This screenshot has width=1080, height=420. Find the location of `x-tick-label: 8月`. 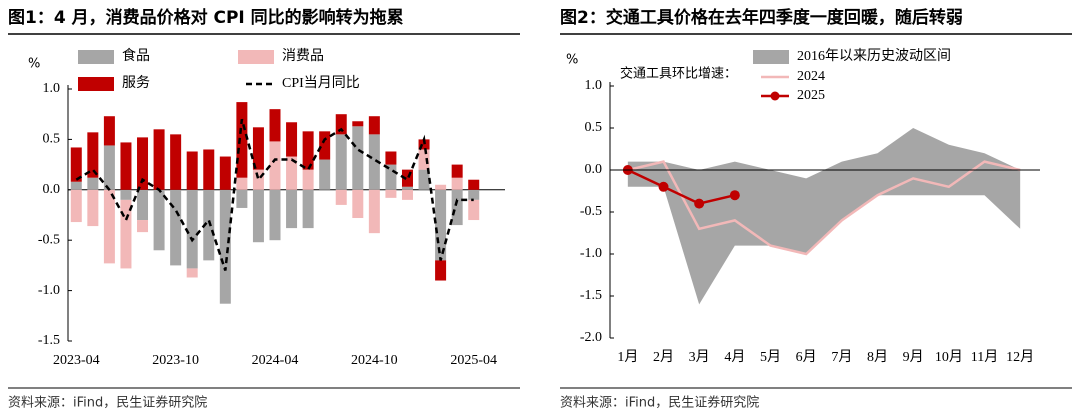

x-tick-label: 8月 is located at coordinates (877, 357).